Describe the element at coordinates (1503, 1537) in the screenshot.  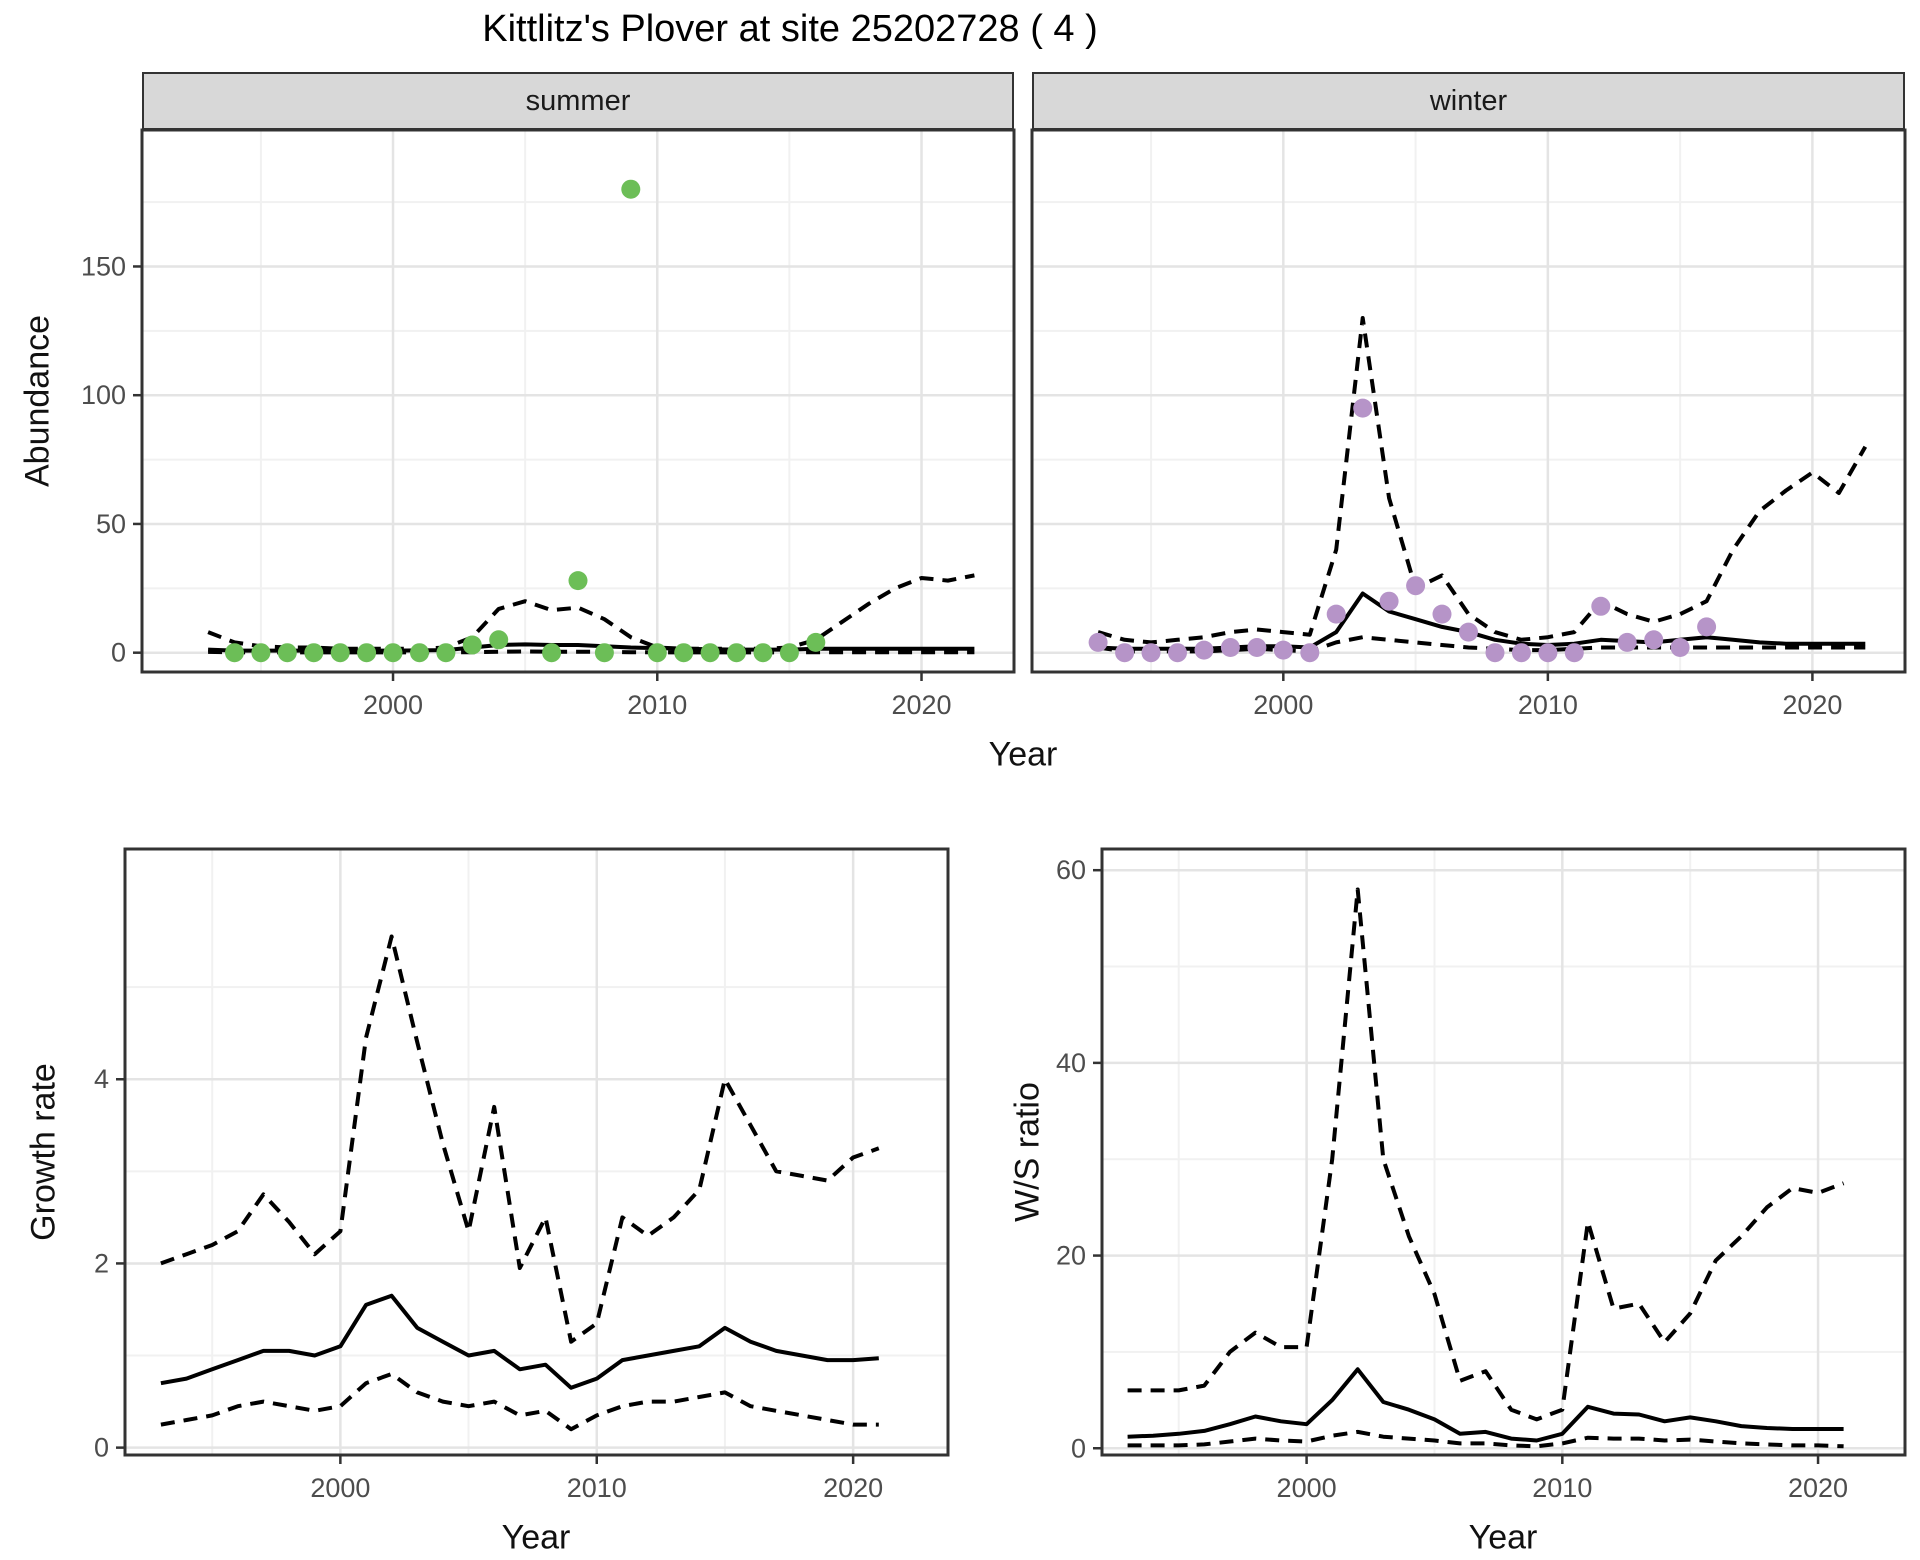
I see `x-axis-title-ws-ratio: Year` at that location.